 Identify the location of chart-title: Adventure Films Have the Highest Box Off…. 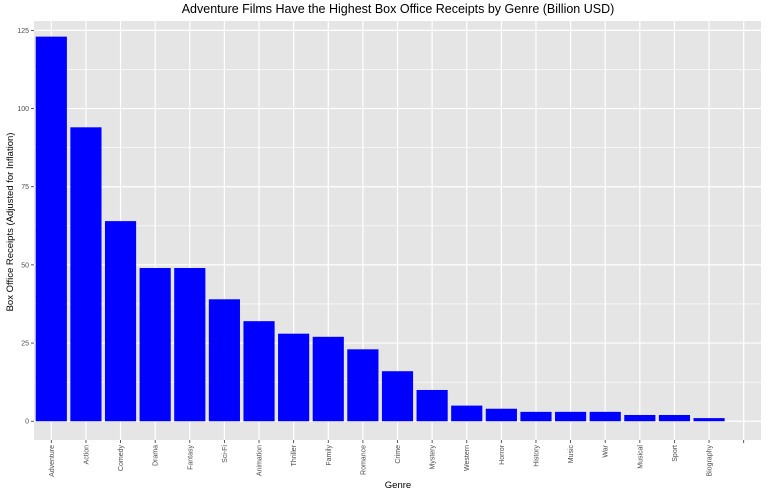
(398, 9).